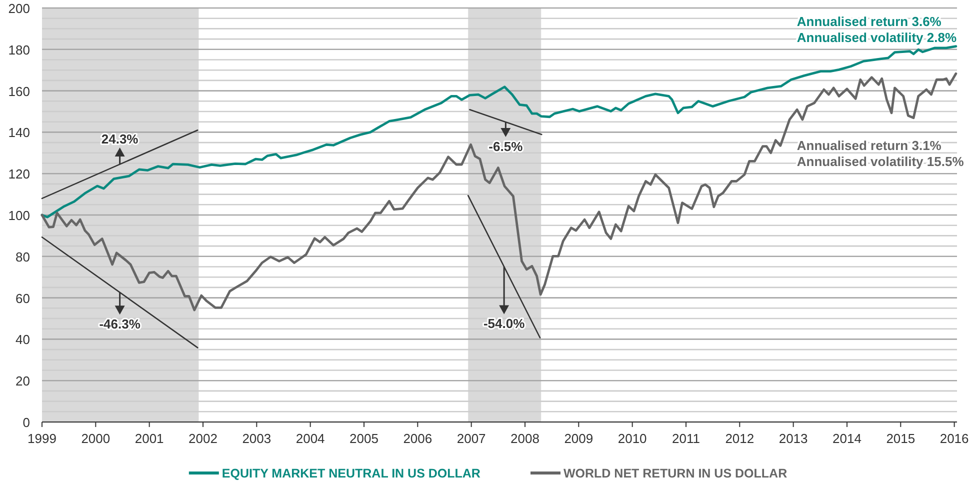 The image size is (974, 487). Describe the element at coordinates (847, 438) in the screenshot. I see `x-tick-label: 2014` at that location.